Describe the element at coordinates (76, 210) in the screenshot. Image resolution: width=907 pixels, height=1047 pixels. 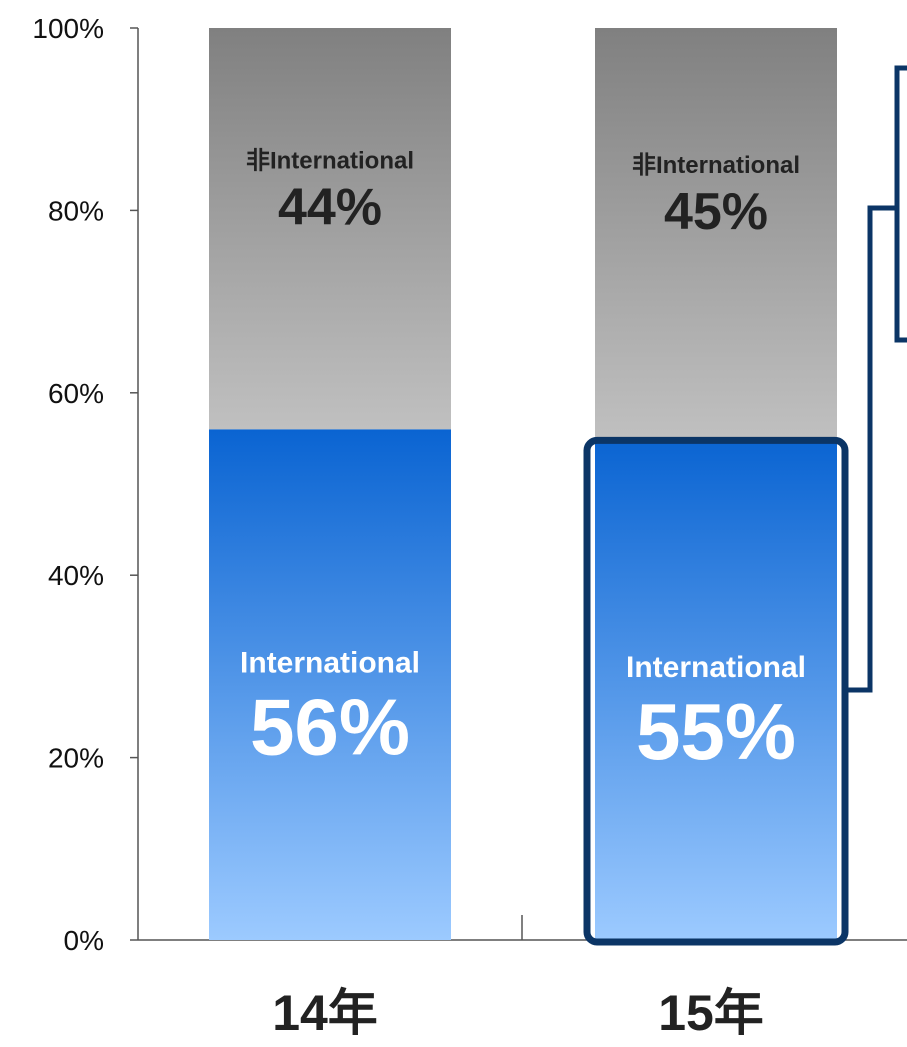
I see `y-tick-label: 80%` at that location.